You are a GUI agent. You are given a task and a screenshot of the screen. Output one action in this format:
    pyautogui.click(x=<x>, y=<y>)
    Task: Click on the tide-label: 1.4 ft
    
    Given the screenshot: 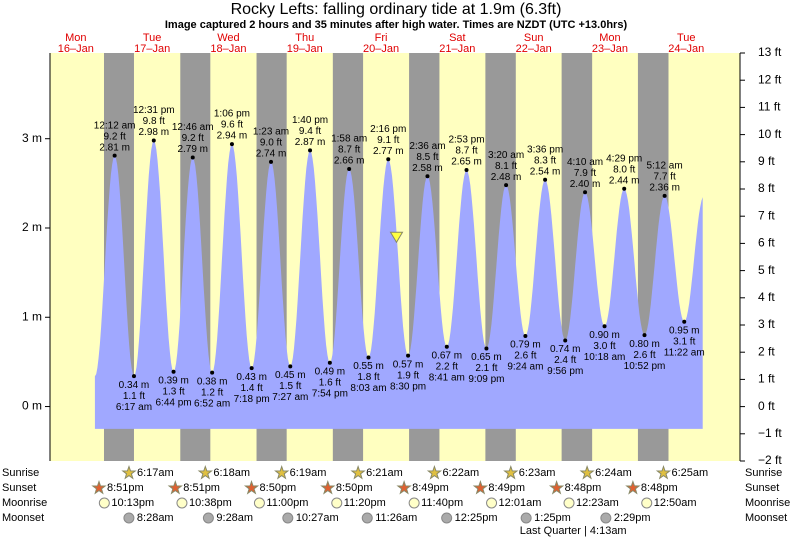 What is the action you would take?
    pyautogui.click(x=252, y=388)
    